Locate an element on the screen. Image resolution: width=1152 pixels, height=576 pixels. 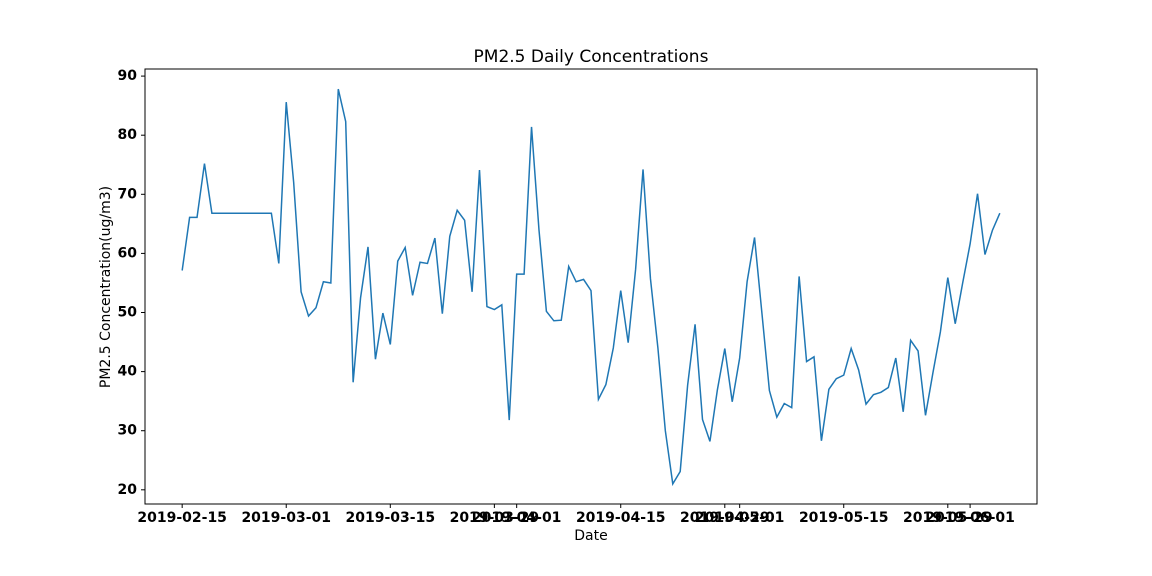
x-tick-label: 2019-05-29 is located at coordinates (948, 518).